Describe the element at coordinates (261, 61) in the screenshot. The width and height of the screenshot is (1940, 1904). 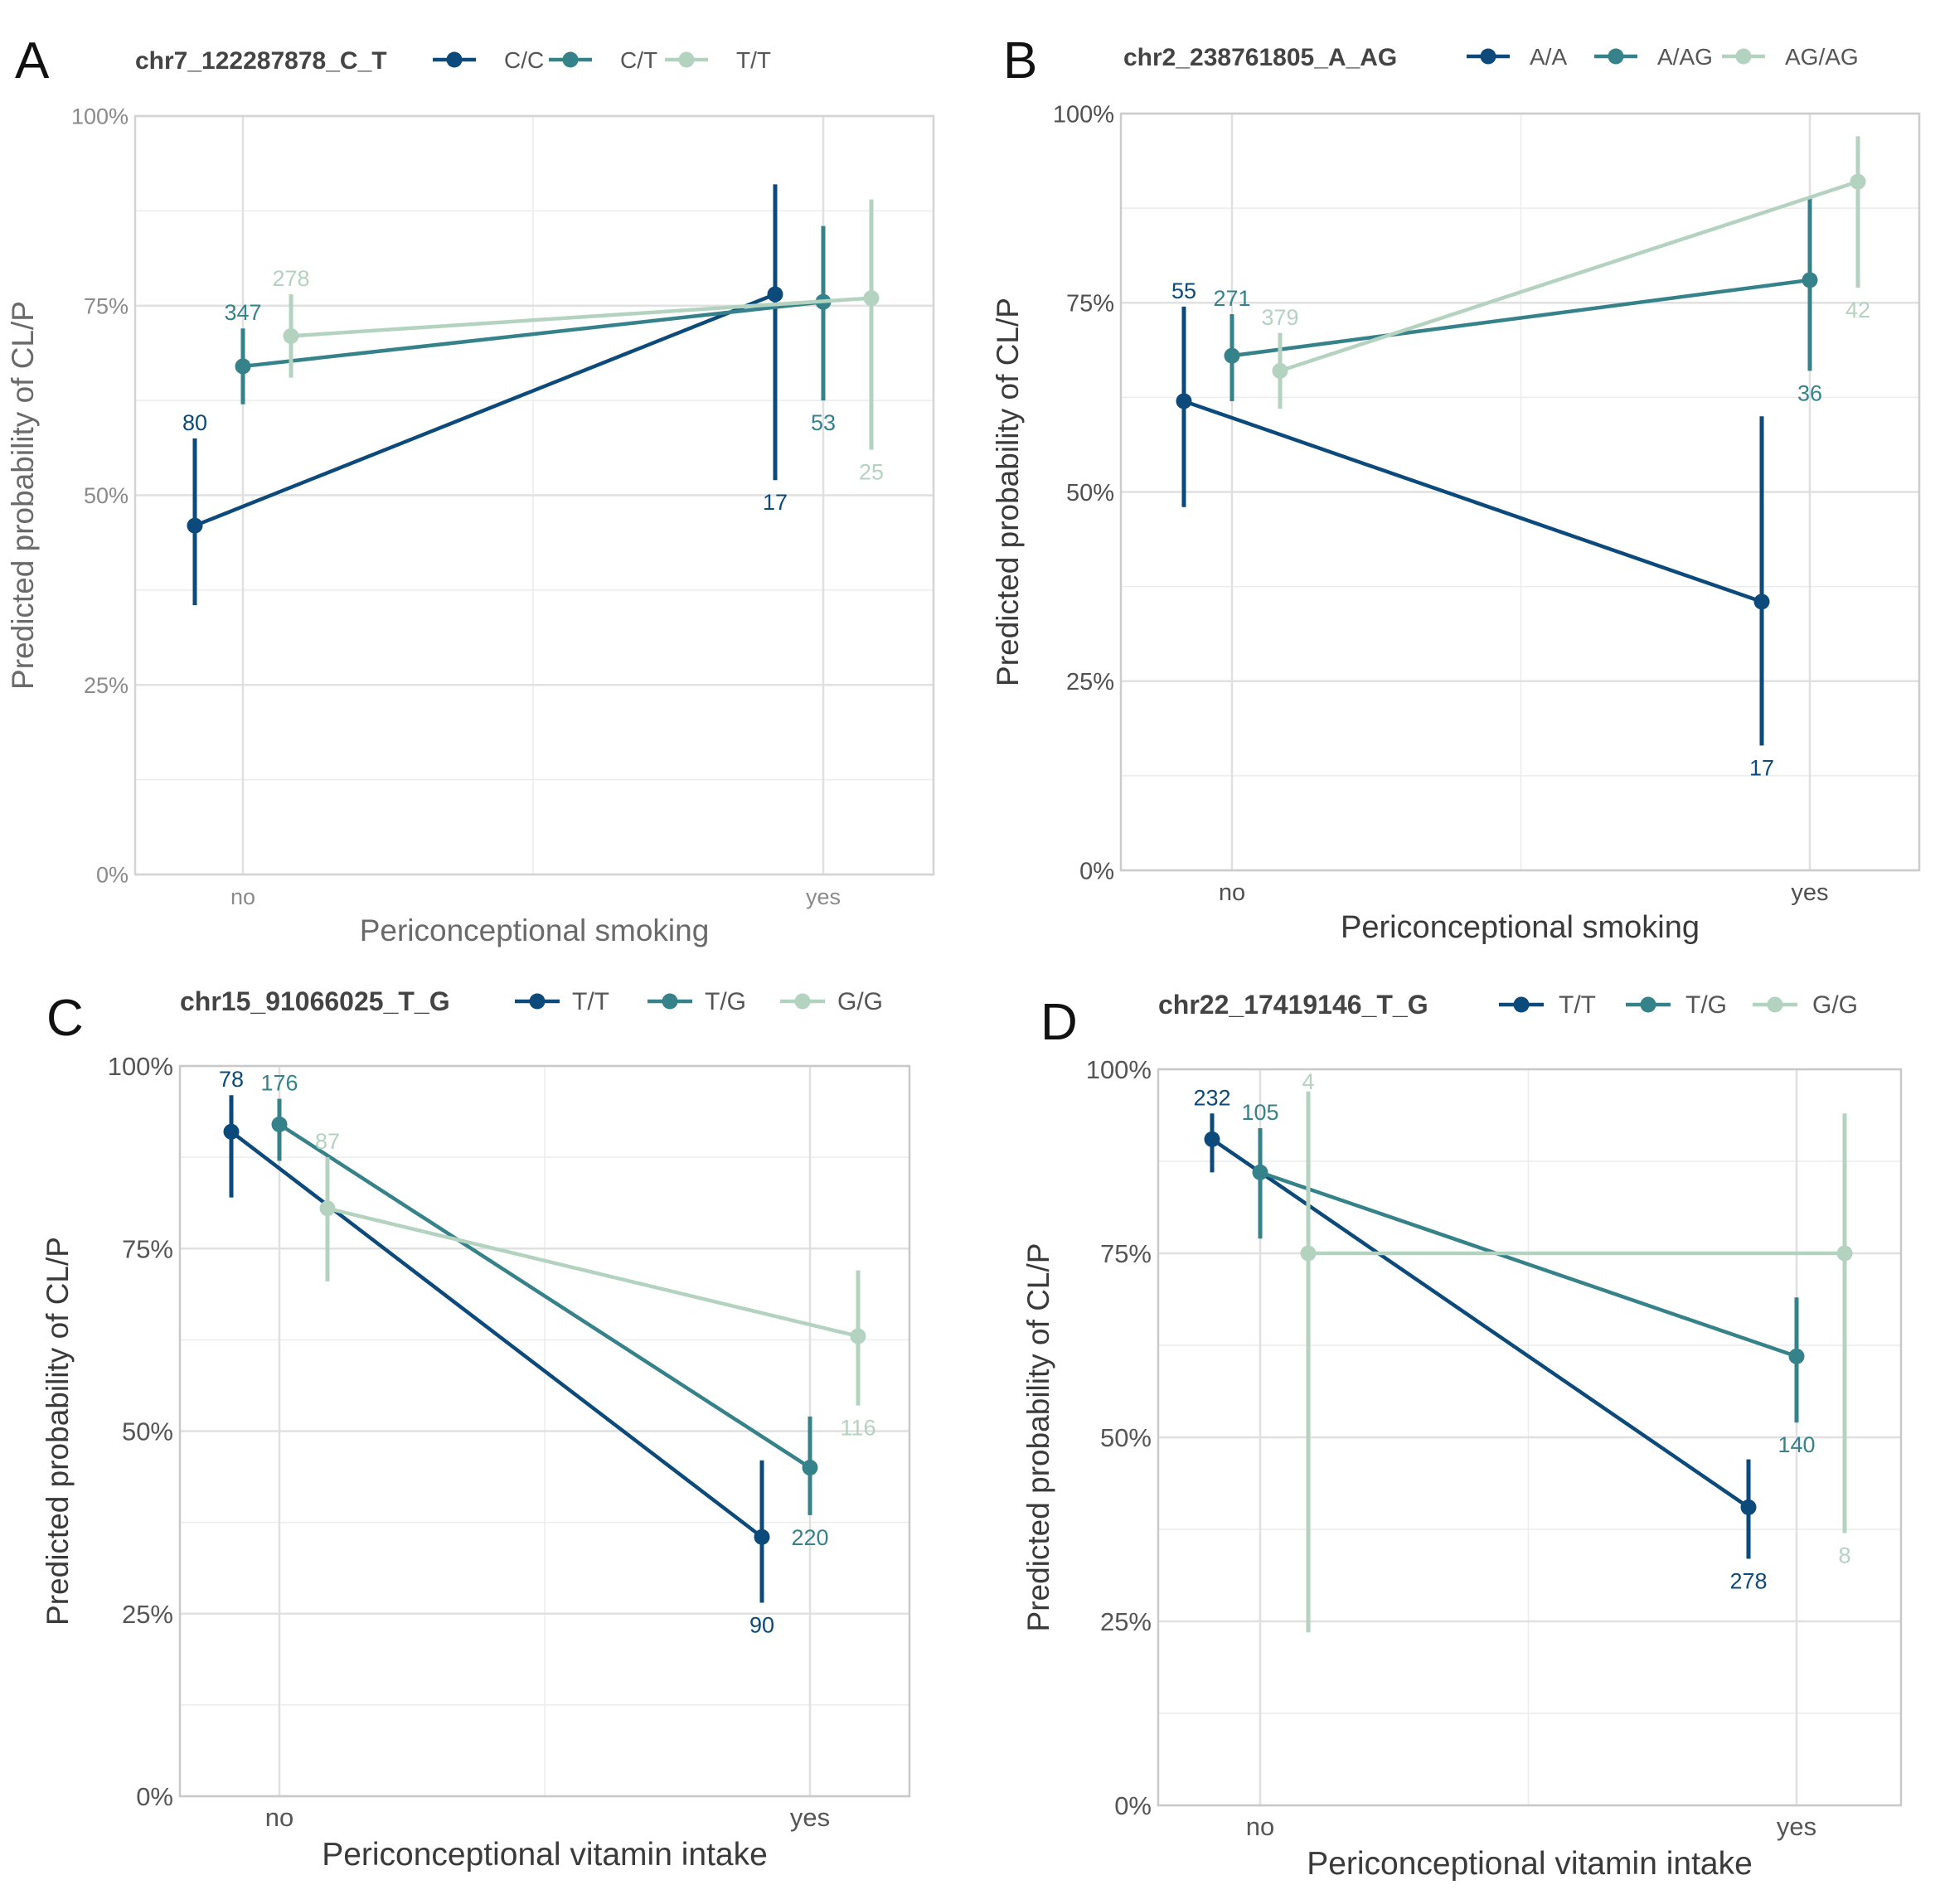
I see `legend-title: chr7_122287878_C_T` at that location.